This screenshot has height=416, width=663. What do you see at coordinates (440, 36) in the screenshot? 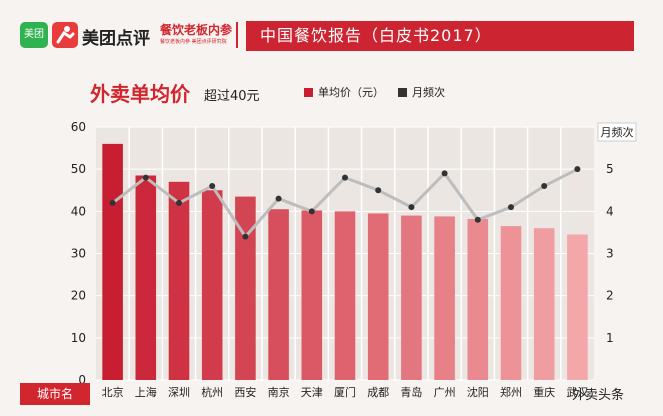
I see `report-banner: 中国餐饮报告（白皮书2017）` at bounding box center [440, 36].